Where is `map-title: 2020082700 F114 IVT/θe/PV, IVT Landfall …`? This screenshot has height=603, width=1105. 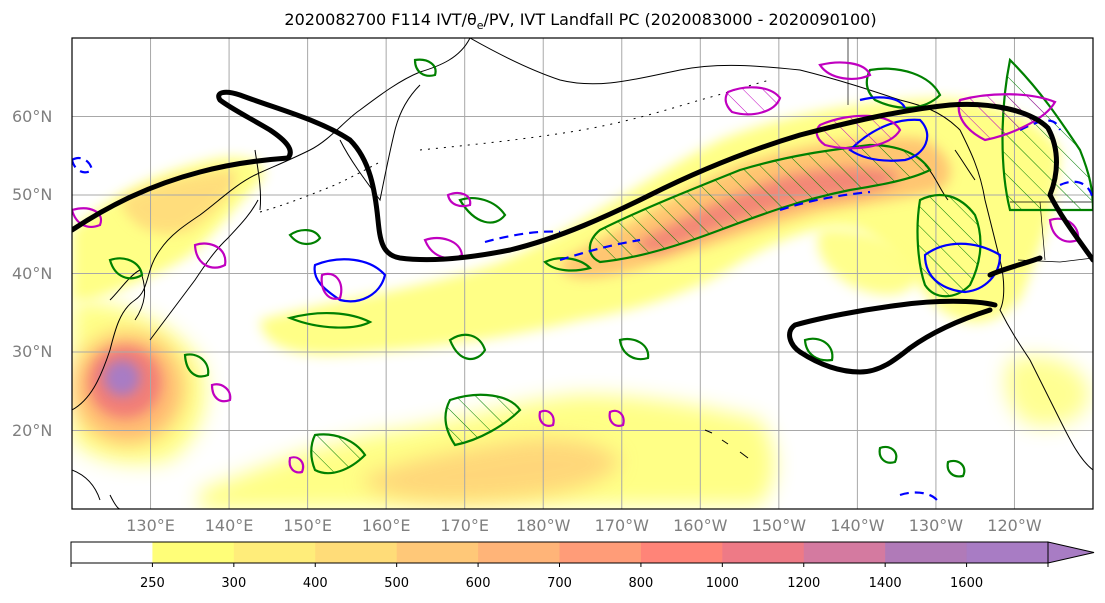 map-title: 2020082700 F114 IVT/θe/PV, IVT Landfall … is located at coordinates (566, 21).